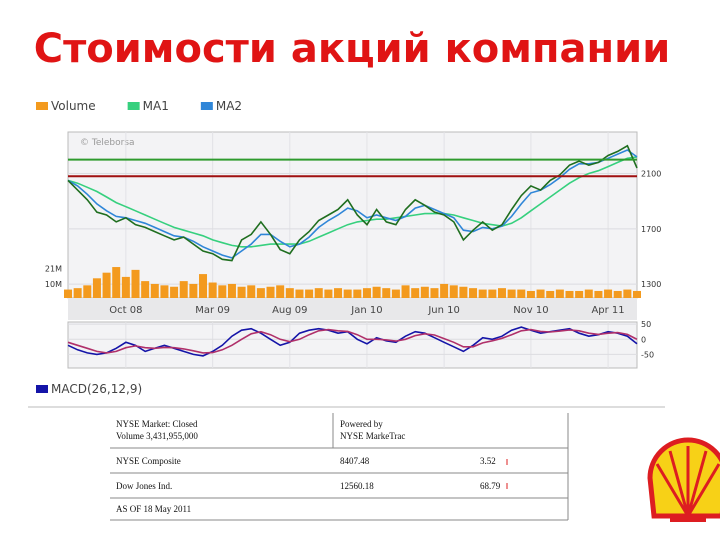 The width and height of the screenshot is (720, 540). Describe the element at coordinates (488, 461) in the screenshot. I see `cell: 3.52` at that location.